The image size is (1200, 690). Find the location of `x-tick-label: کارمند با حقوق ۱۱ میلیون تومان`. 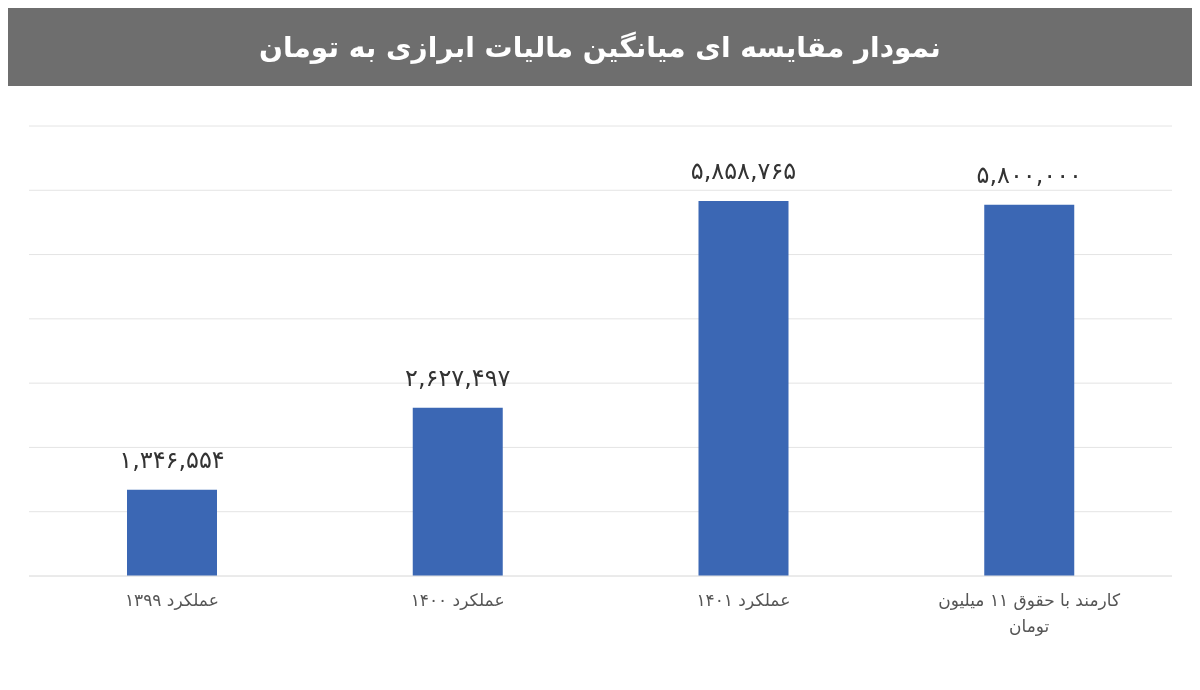

x-tick-label: کارمند با حقوق ۱۱ میلیون تومان is located at coordinates (1029, 613).